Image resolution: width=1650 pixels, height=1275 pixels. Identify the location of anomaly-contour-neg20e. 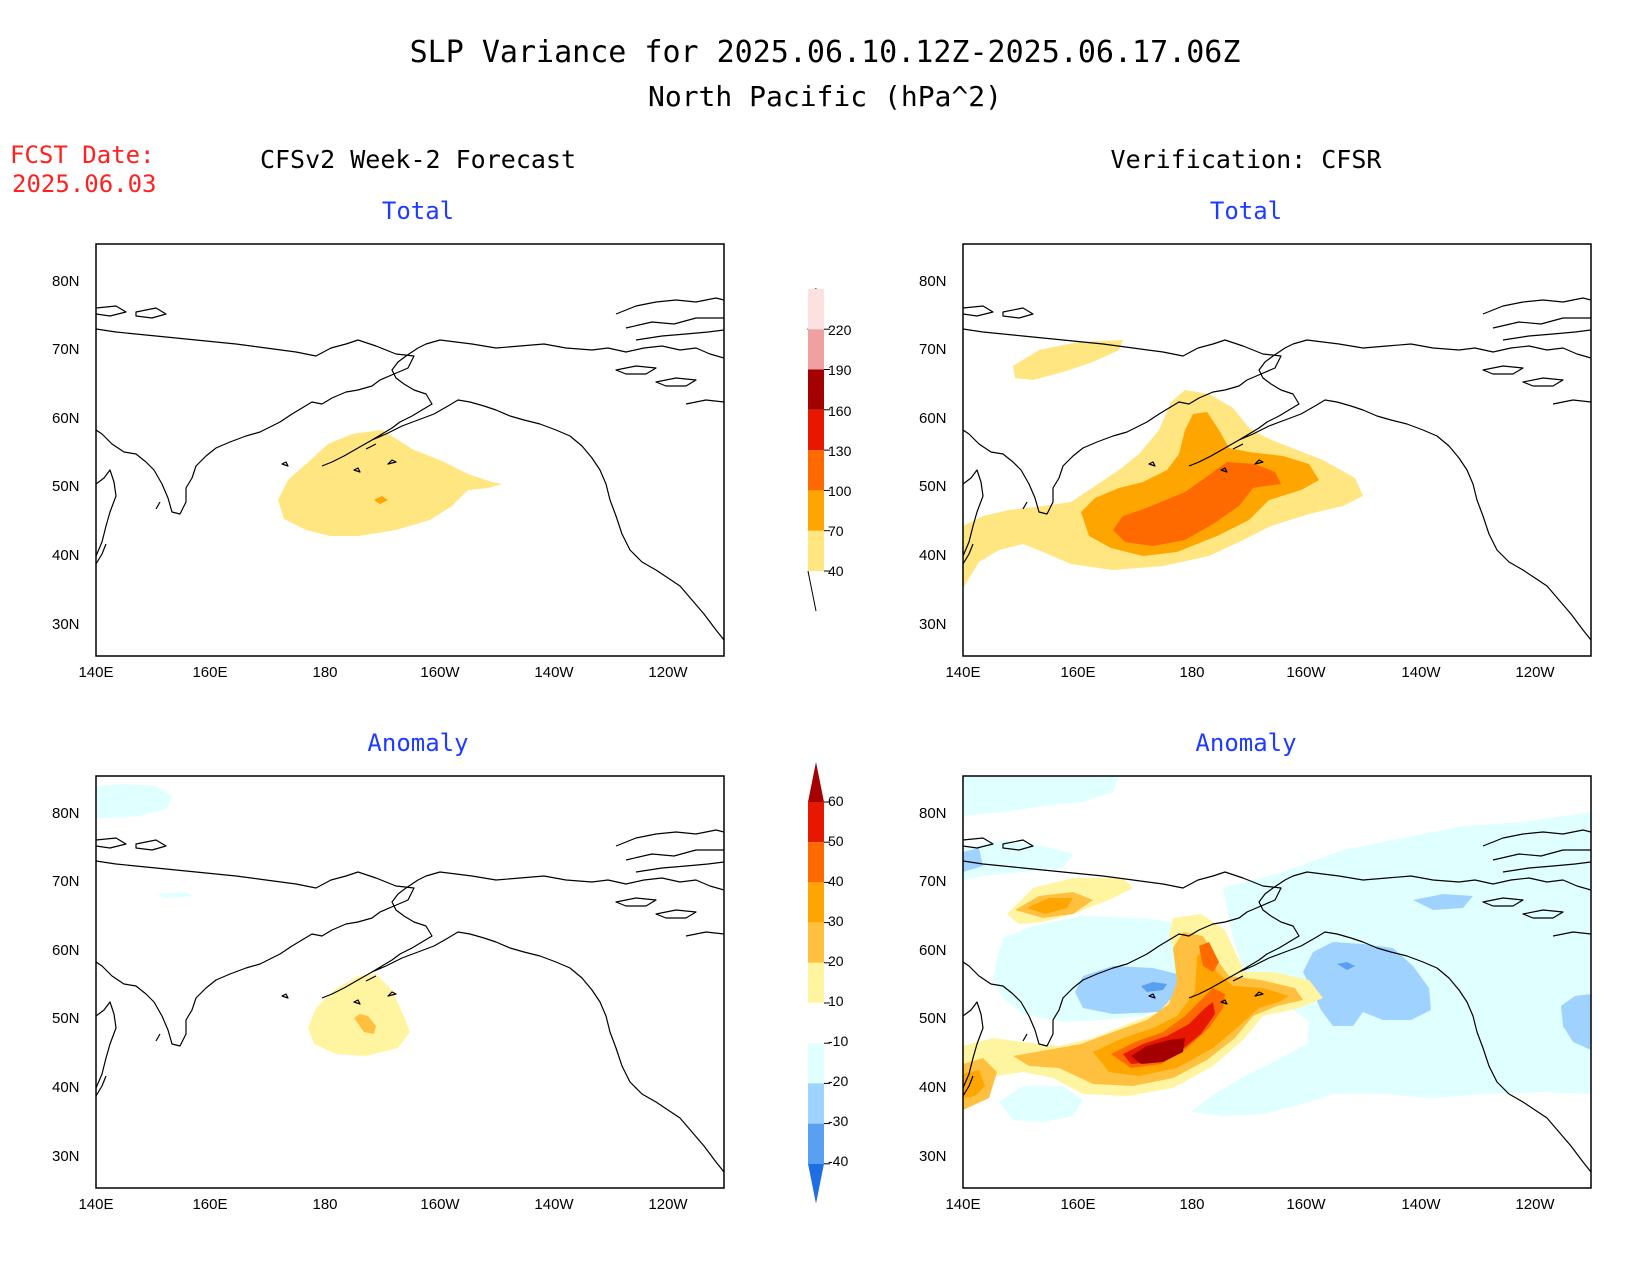
(973, 860).